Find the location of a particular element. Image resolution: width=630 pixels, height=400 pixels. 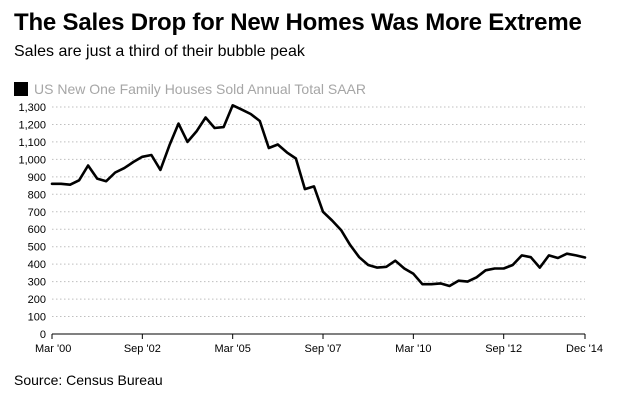

x-tick-label: Dec '14 is located at coordinates (584, 349).